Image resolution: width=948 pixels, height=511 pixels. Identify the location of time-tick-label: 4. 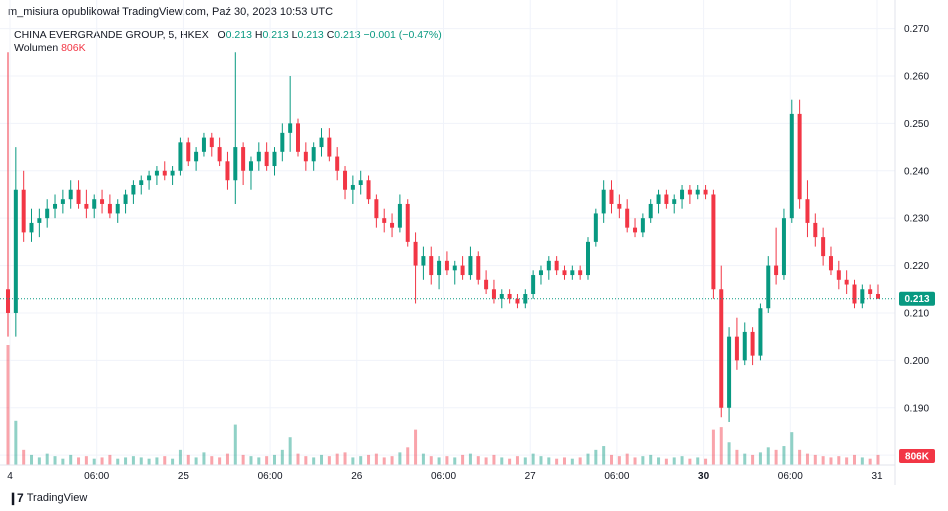
(10, 476).